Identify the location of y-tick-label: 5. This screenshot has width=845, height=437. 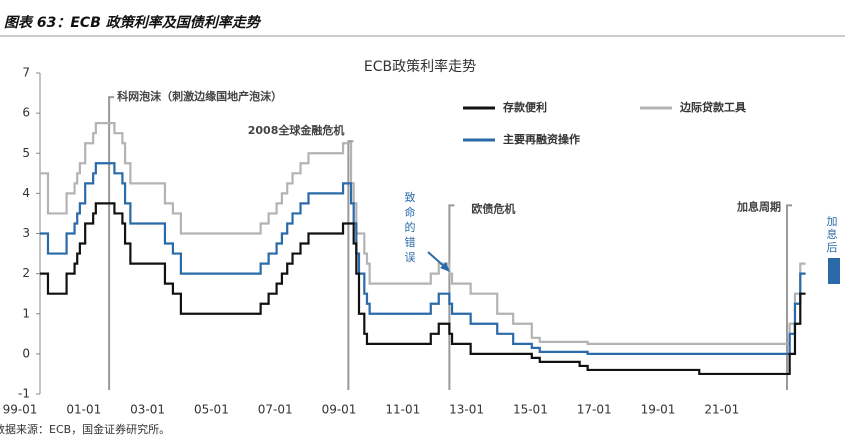
(26, 153).